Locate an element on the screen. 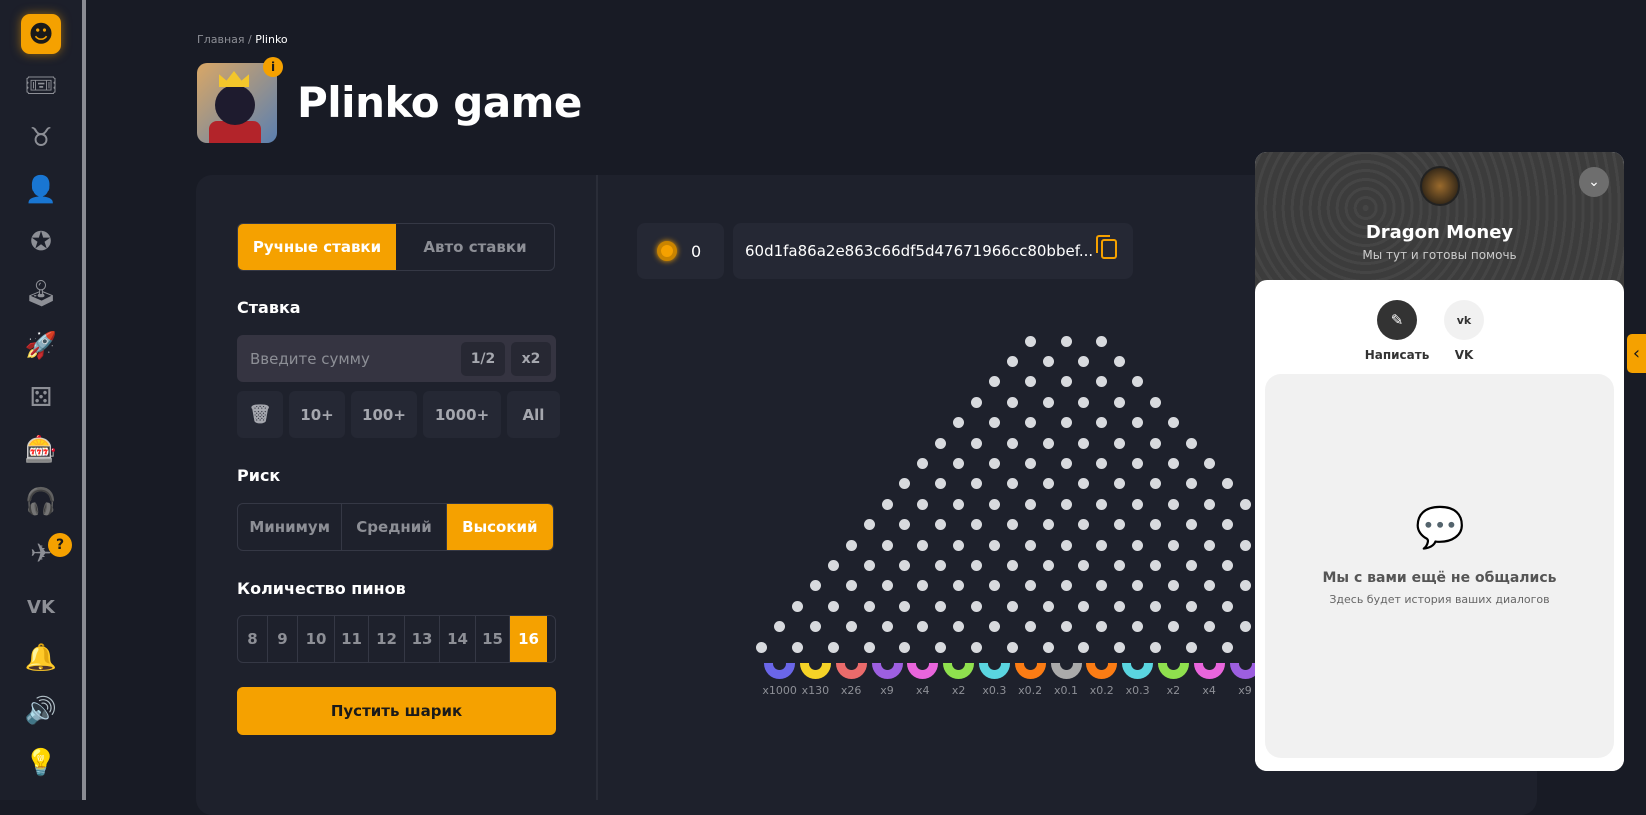  multiplier-label: x26 is located at coordinates (851, 691).